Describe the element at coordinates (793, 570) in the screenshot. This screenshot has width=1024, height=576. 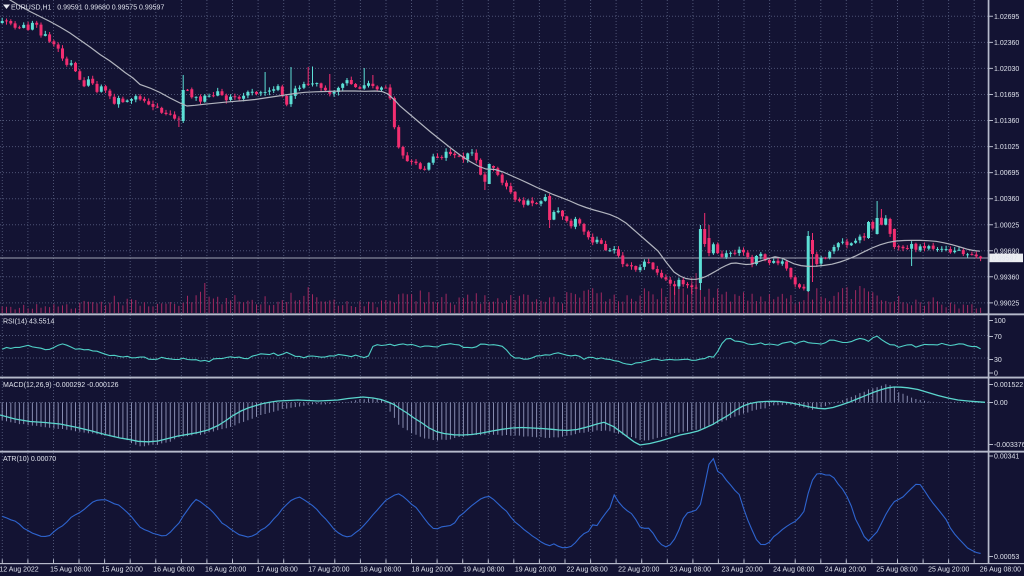
I see `svg-text: 24 Aug 08:00` at that location.